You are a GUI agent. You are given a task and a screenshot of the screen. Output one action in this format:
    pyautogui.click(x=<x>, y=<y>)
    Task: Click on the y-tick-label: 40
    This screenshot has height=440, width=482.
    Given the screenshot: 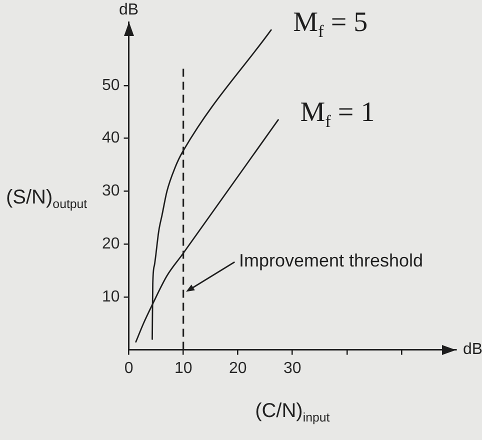 What is the action you would take?
    pyautogui.click(x=111, y=138)
    